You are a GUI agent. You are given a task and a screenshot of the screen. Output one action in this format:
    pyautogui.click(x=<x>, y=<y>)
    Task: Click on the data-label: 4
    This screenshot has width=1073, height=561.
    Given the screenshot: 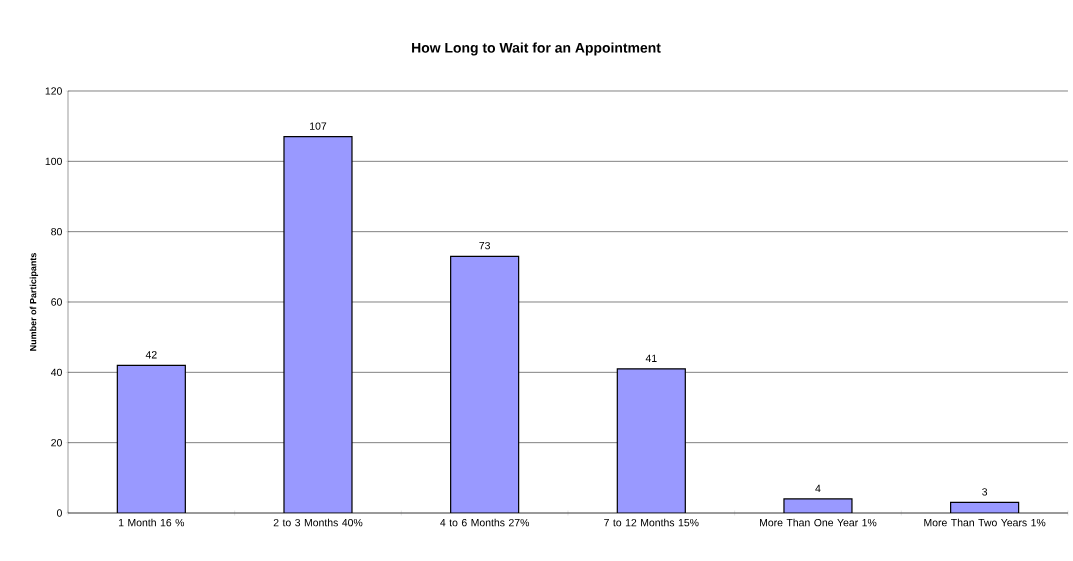 What is the action you would take?
    pyautogui.click(x=818, y=488)
    